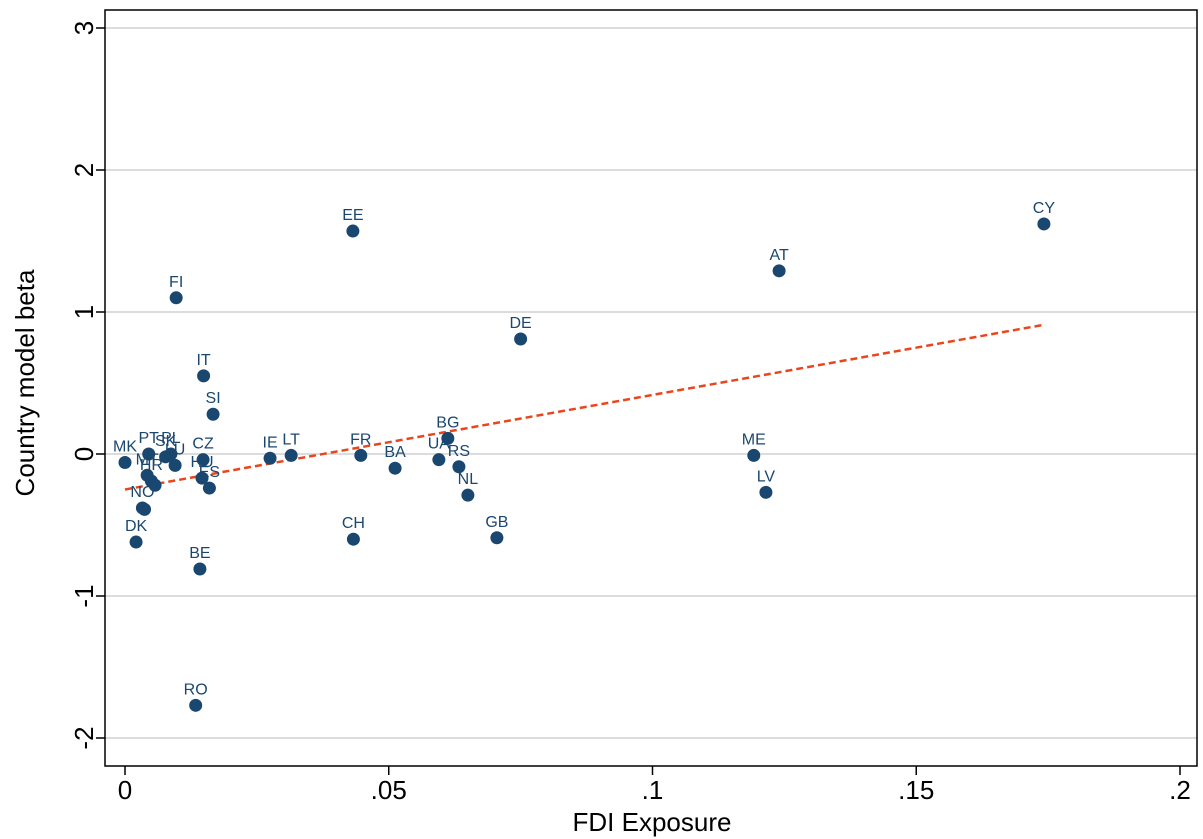  I want to click on x-tick-label-0: 0, so click(125, 790).